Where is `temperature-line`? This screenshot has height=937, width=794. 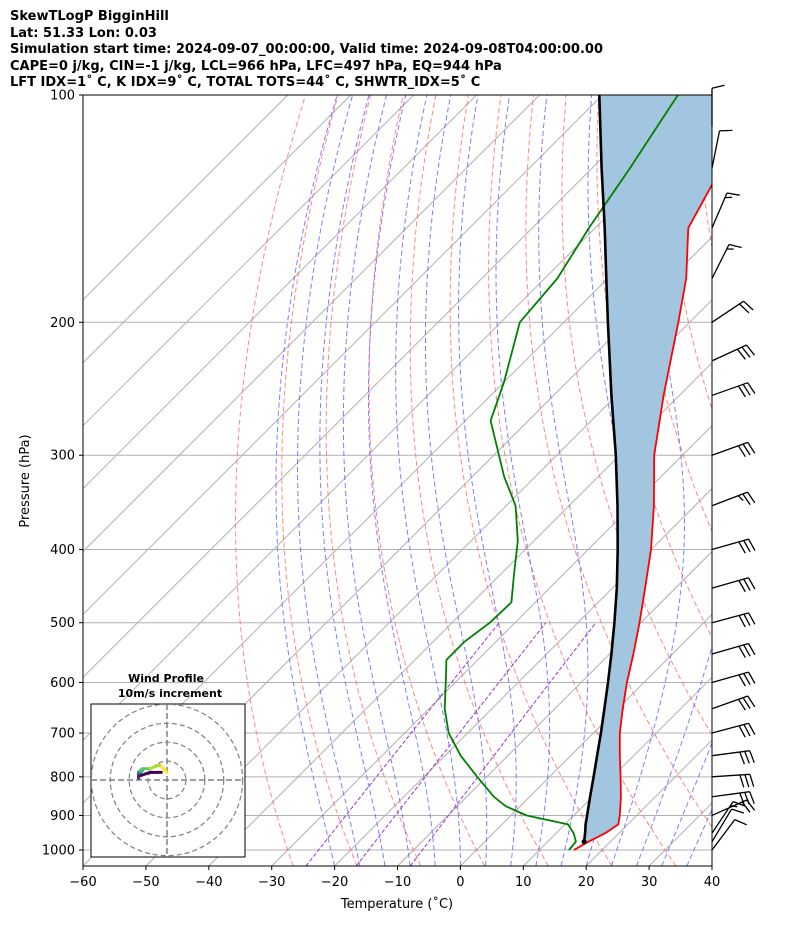
temperature-line is located at coordinates (642, 516).